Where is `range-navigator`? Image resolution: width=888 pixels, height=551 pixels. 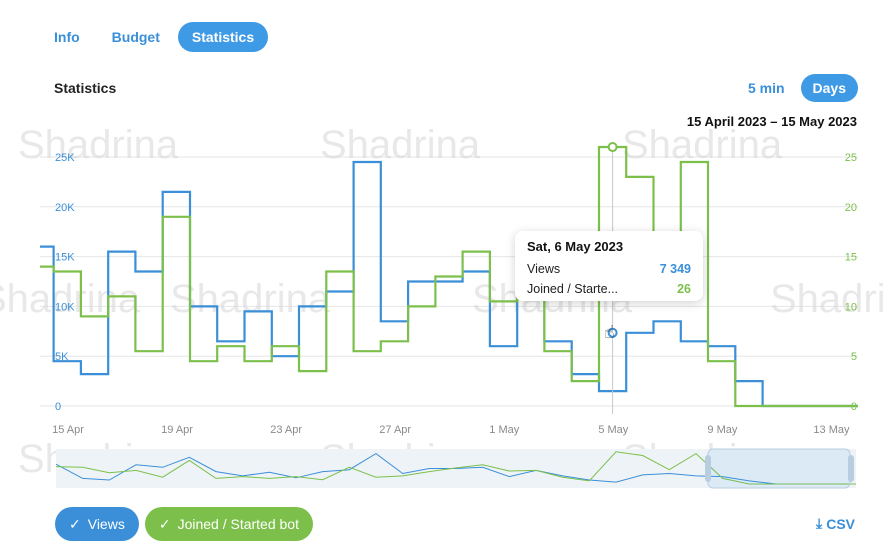
range-navigator is located at coordinates (455, 468).